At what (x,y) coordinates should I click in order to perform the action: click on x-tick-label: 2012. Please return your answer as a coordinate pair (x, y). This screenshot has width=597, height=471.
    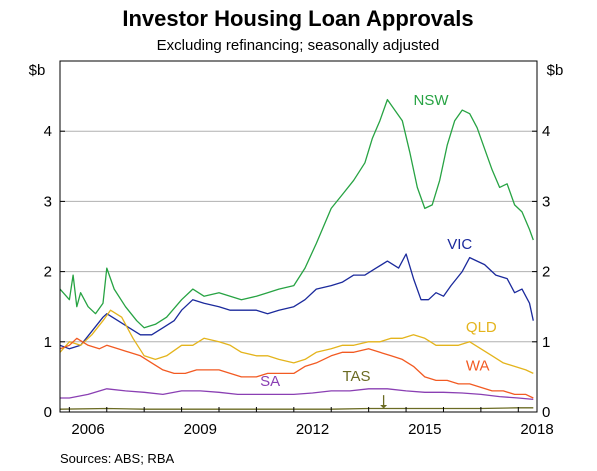
    Looking at the image, I should click on (312, 429).